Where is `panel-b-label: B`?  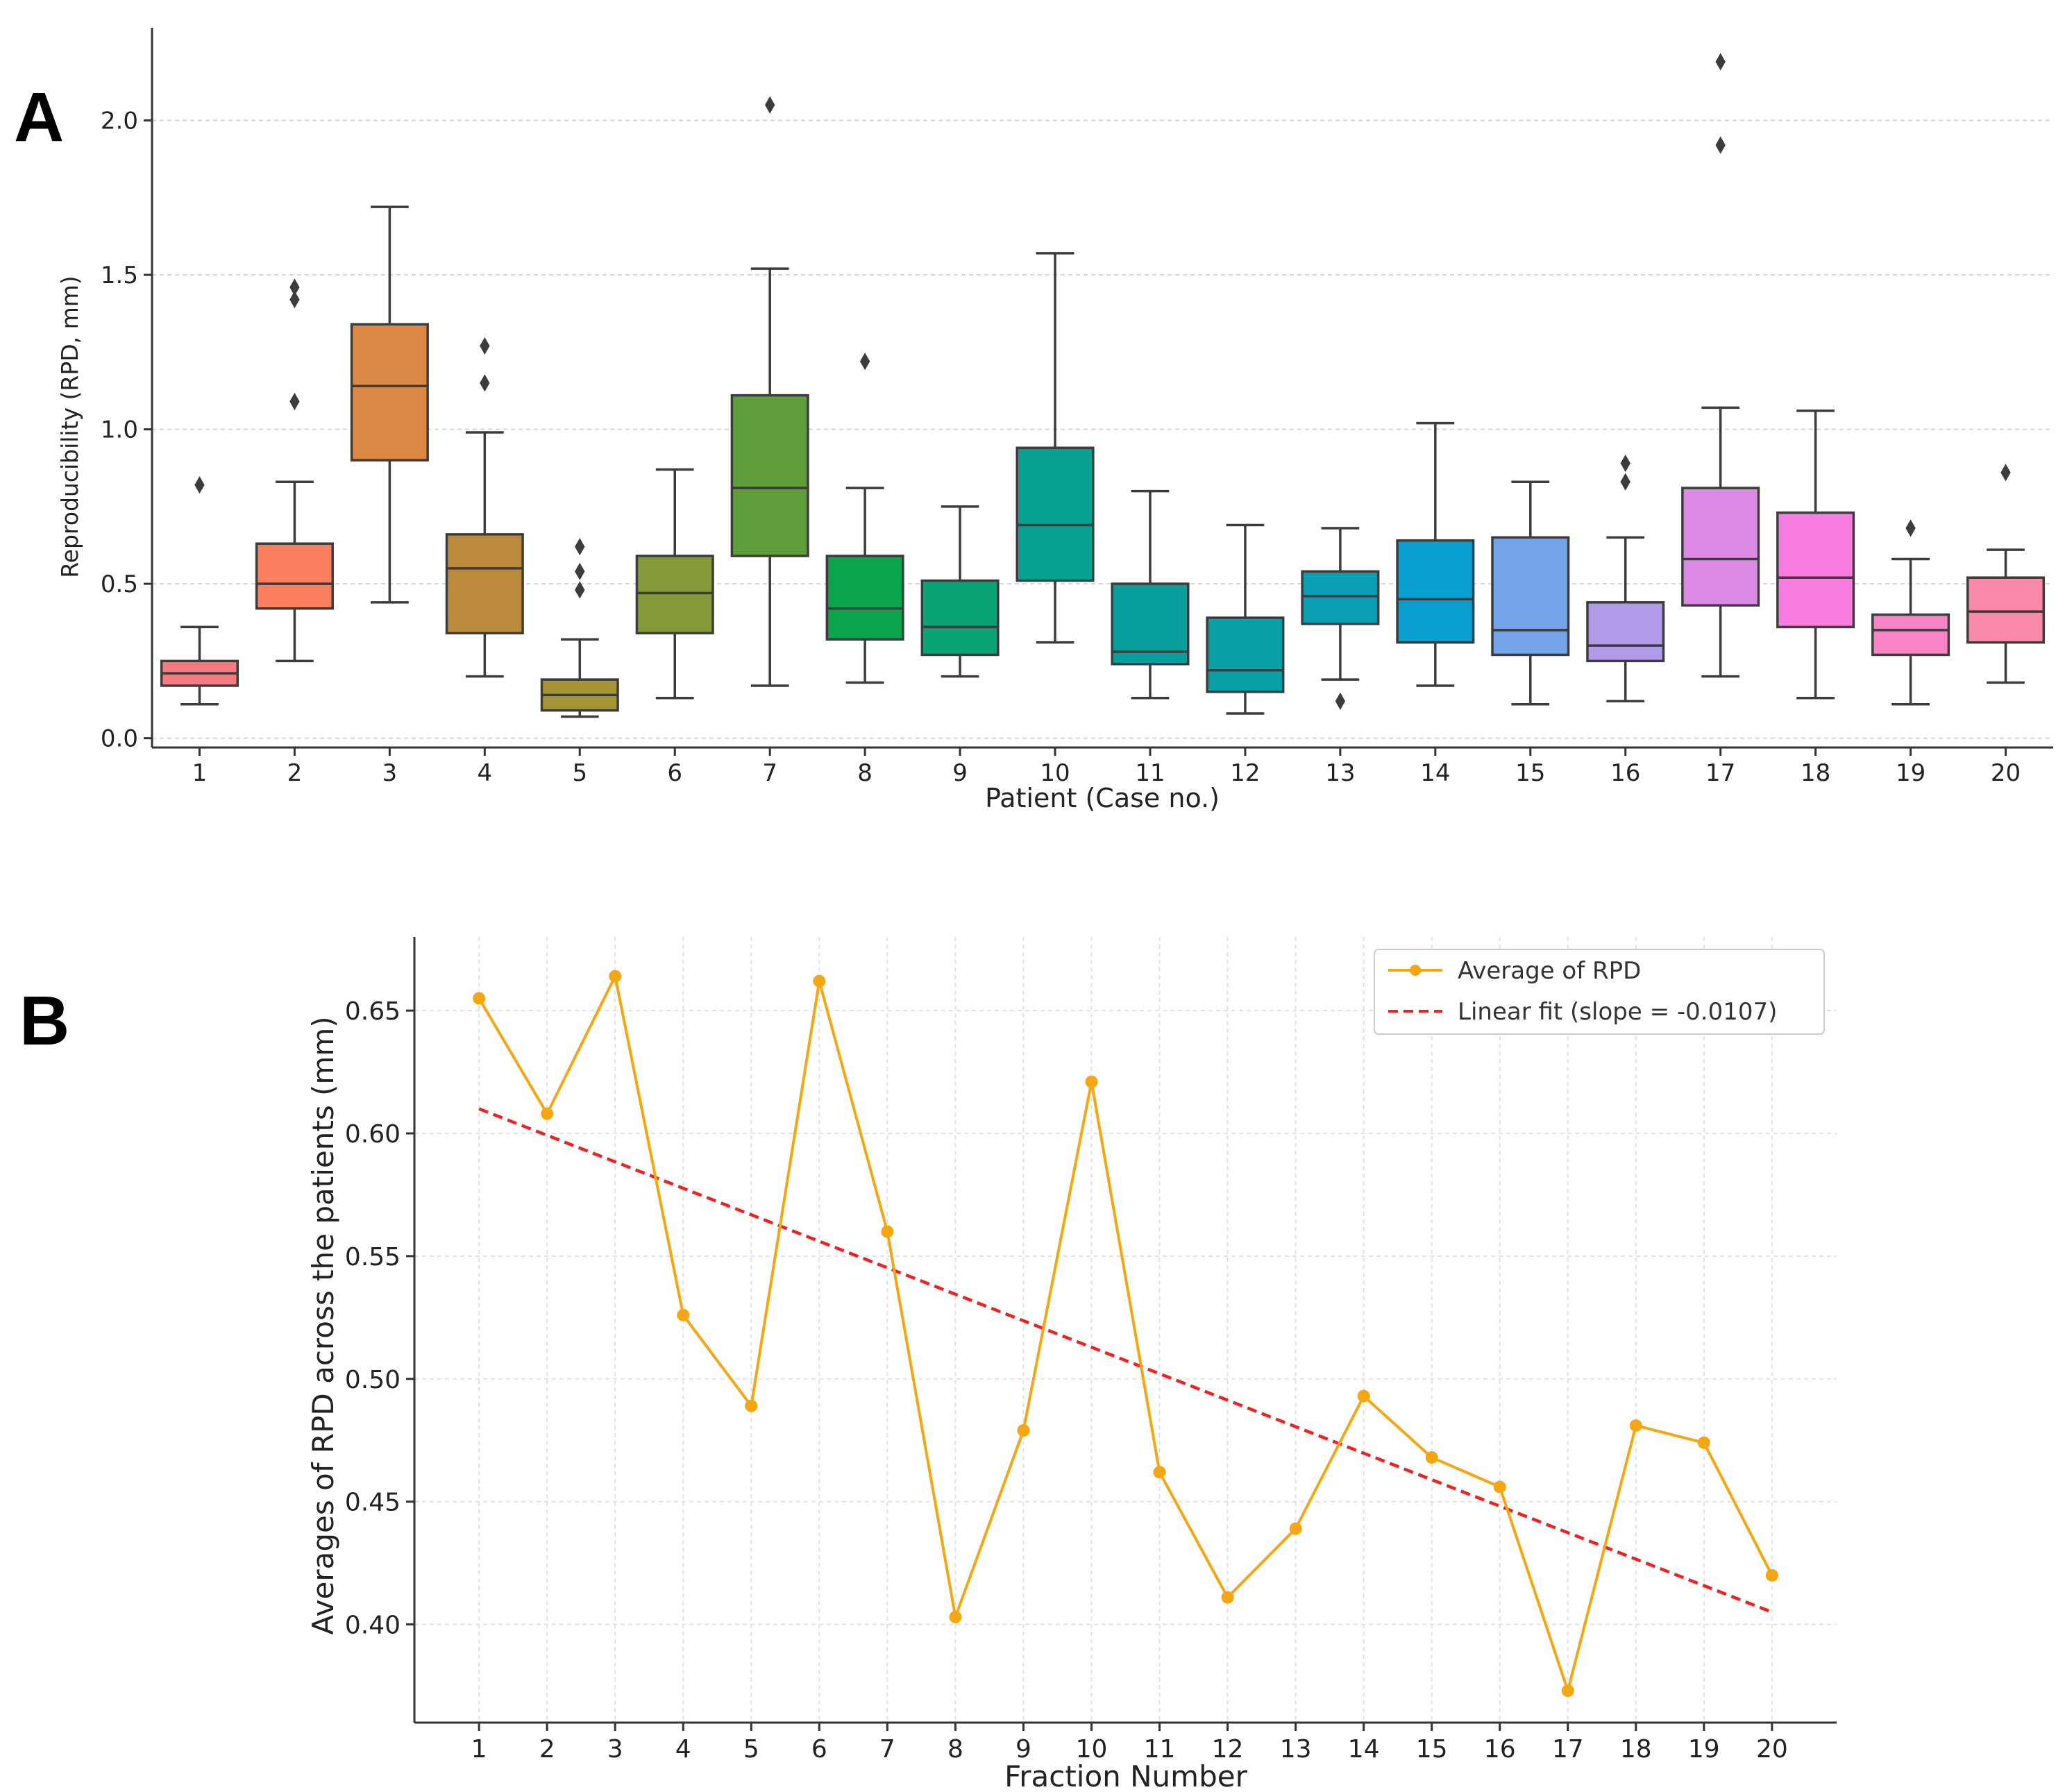
panel-b-label: B is located at coordinates (44, 1021).